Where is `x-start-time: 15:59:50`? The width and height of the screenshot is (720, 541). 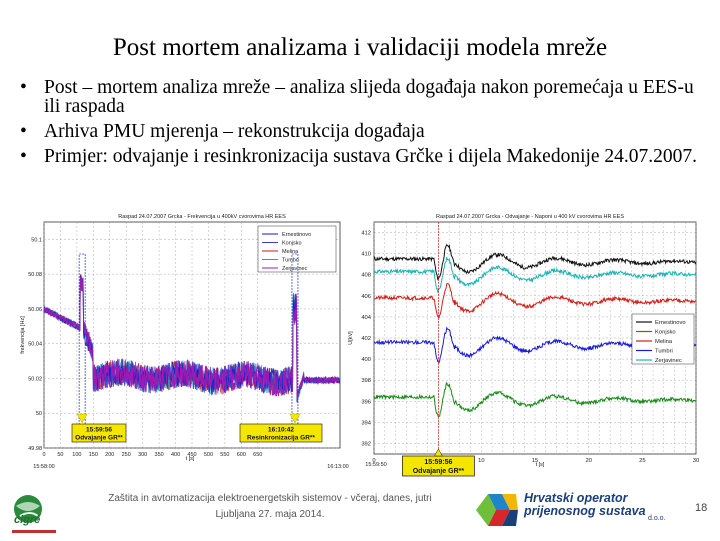 x-start-time: 15:59:50 is located at coordinates (375, 465).